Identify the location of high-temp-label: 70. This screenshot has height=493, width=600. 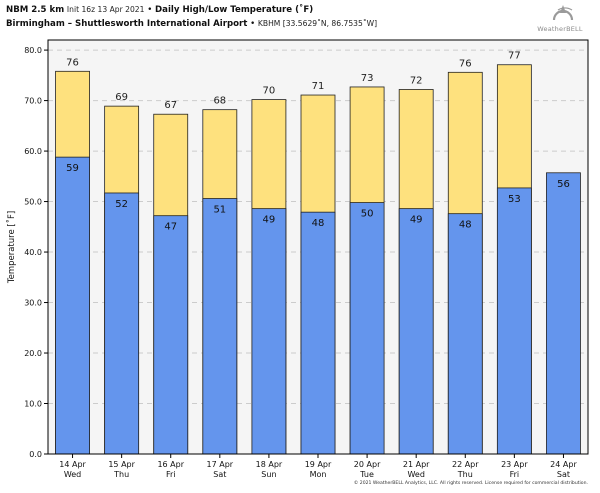
(269, 91).